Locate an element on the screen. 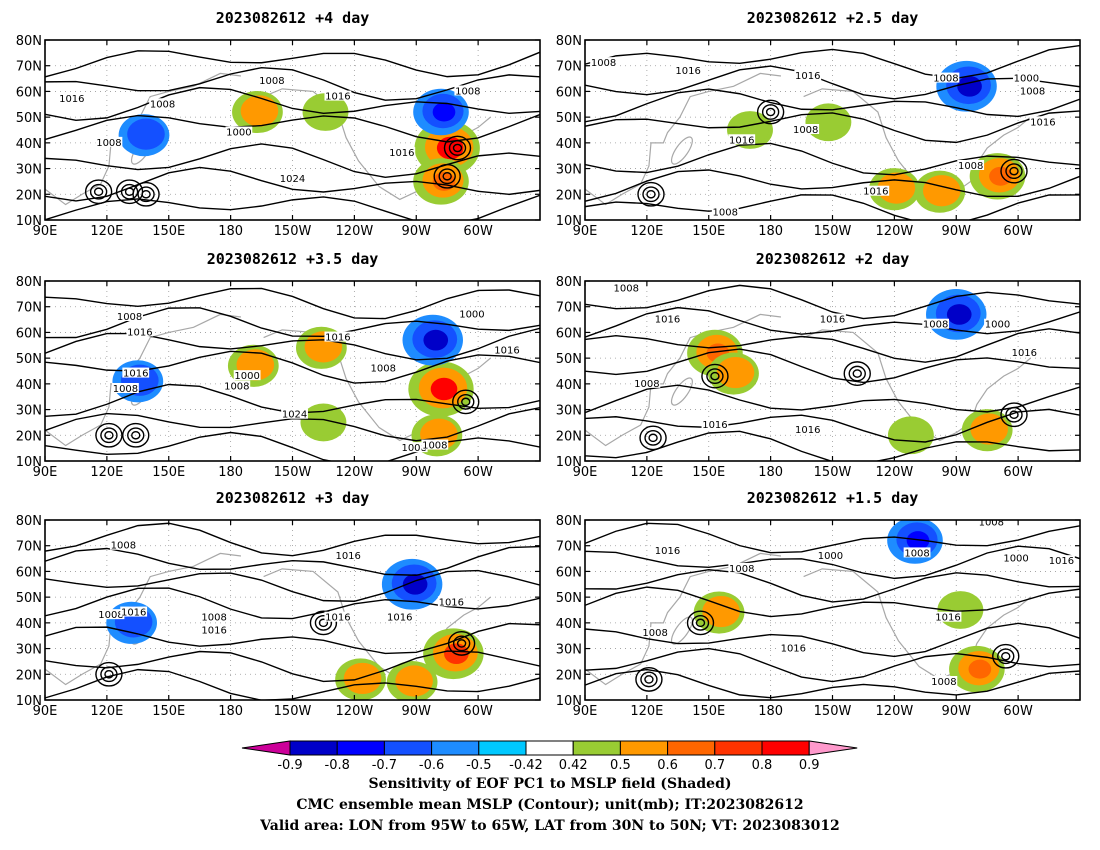  colorbar-label: -0.42 is located at coordinates (526, 765).